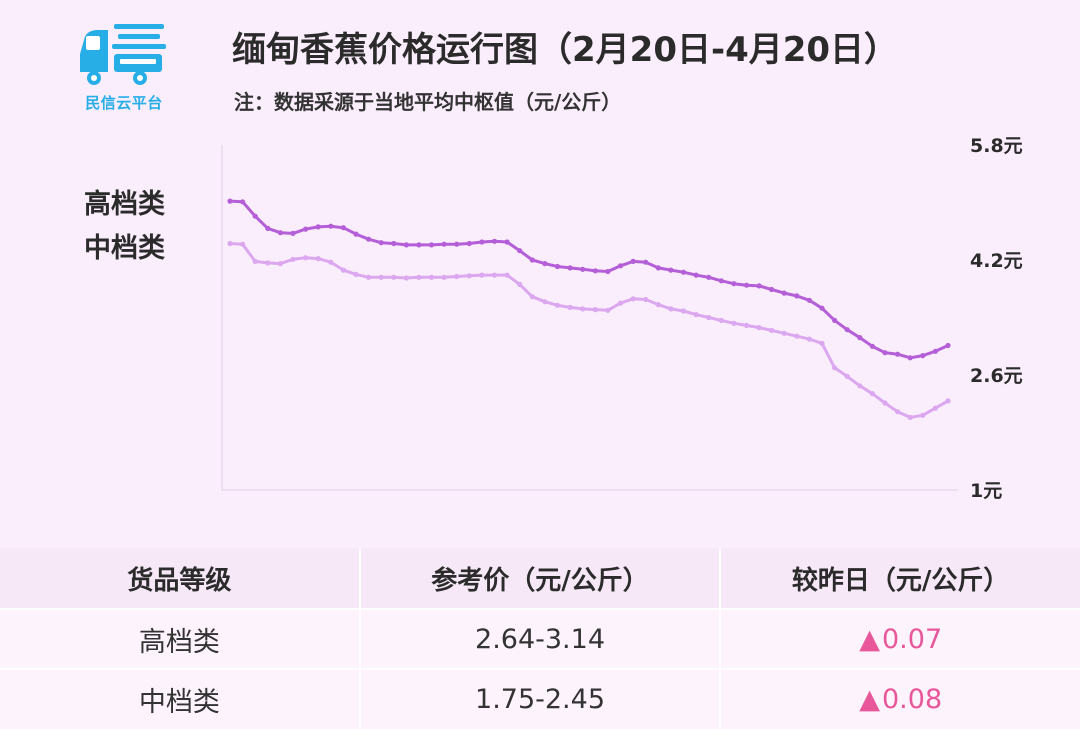  Describe the element at coordinates (124, 66) in the screenshot. I see `logo: 民信云平台` at that location.